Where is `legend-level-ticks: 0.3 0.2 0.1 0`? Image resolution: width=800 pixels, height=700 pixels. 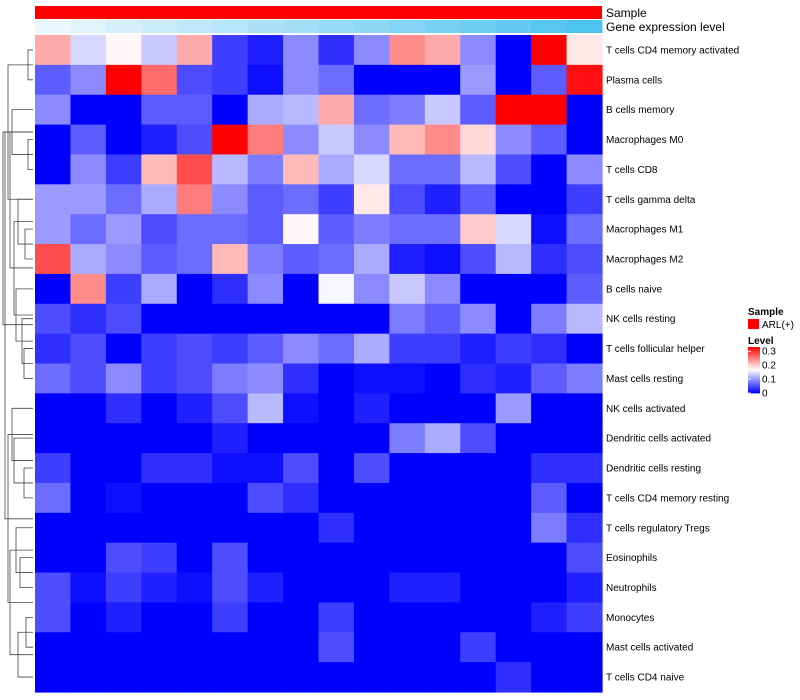 legend-level-ticks: 0.3 0.2 0.1 0 is located at coordinates (762, 373).